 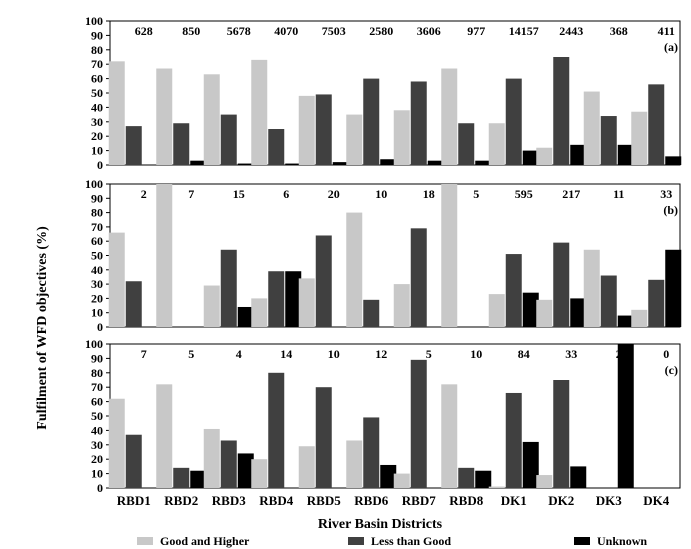 I want to click on x-category-label: DK3, so click(x=609, y=500).